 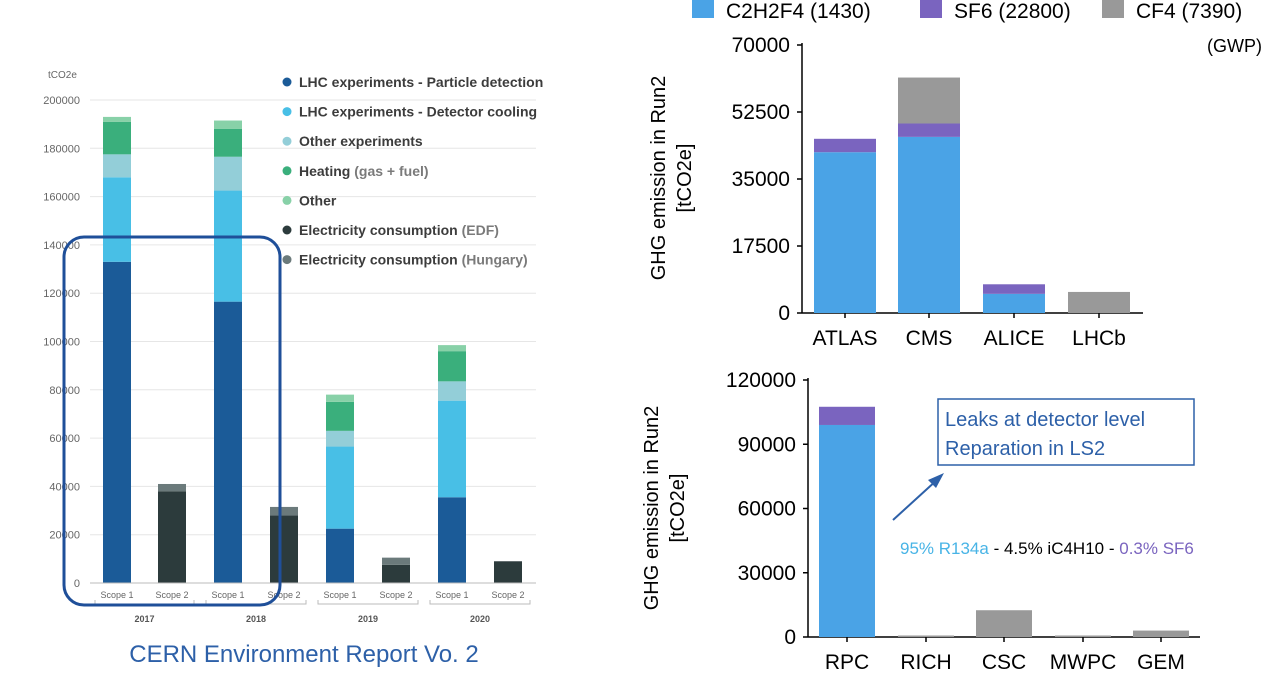 I want to click on left-group-label: 2020, so click(x=480, y=619).